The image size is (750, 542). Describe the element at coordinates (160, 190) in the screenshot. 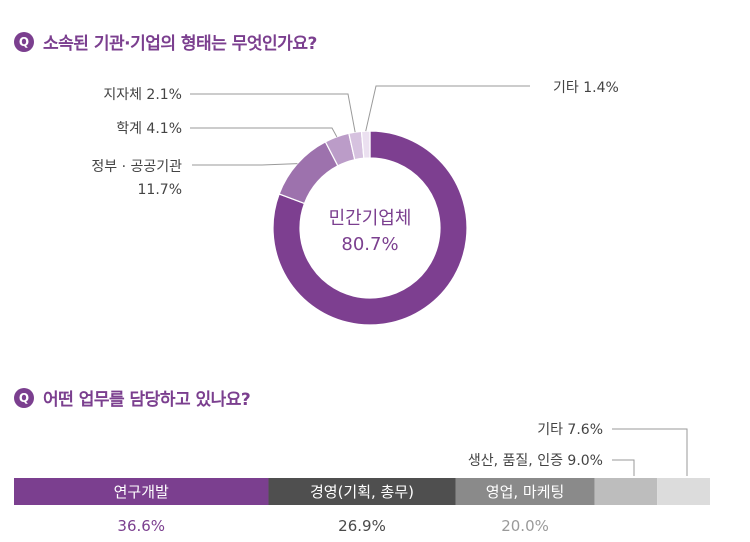

I see `slice-label-value-1: 11.7%` at that location.